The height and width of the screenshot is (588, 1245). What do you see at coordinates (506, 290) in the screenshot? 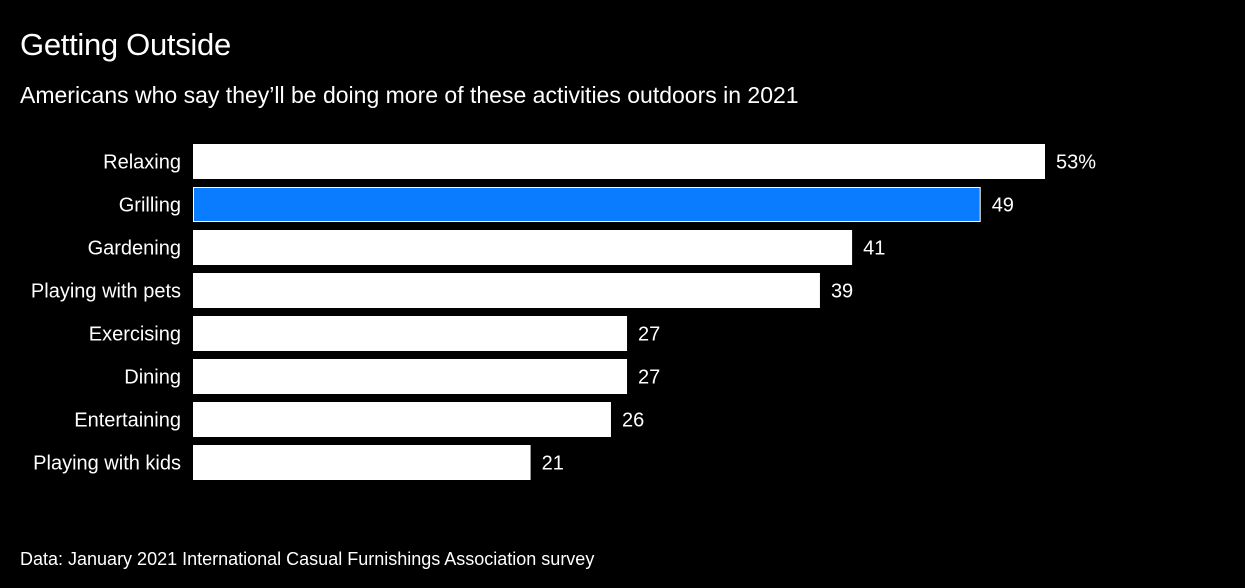
I see `bar-playing-with-pets` at bounding box center [506, 290].